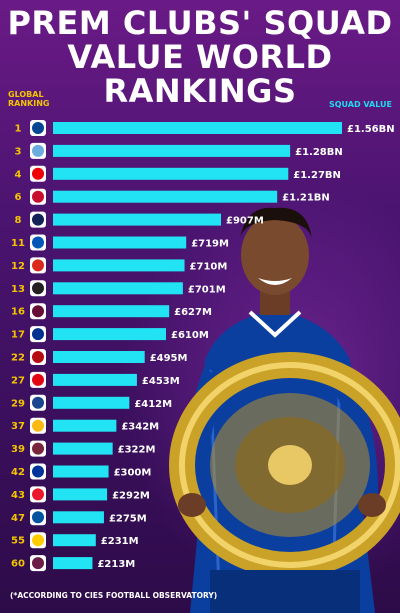 Image resolution: width=400 pixels, height=613 pixels. I want to click on value-label: £719M, so click(210, 244).